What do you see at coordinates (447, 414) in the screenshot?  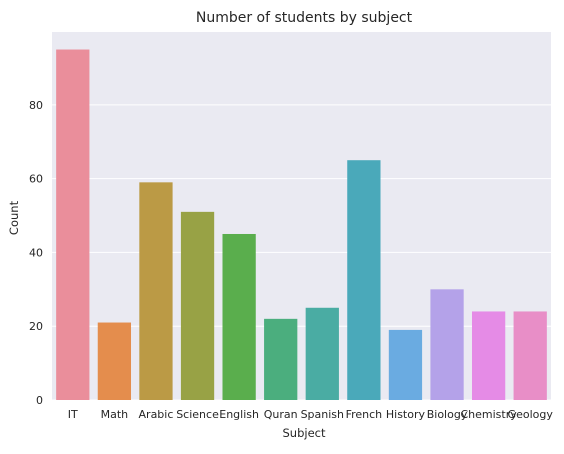 I see `x-tick-label: Biology` at bounding box center [447, 414].